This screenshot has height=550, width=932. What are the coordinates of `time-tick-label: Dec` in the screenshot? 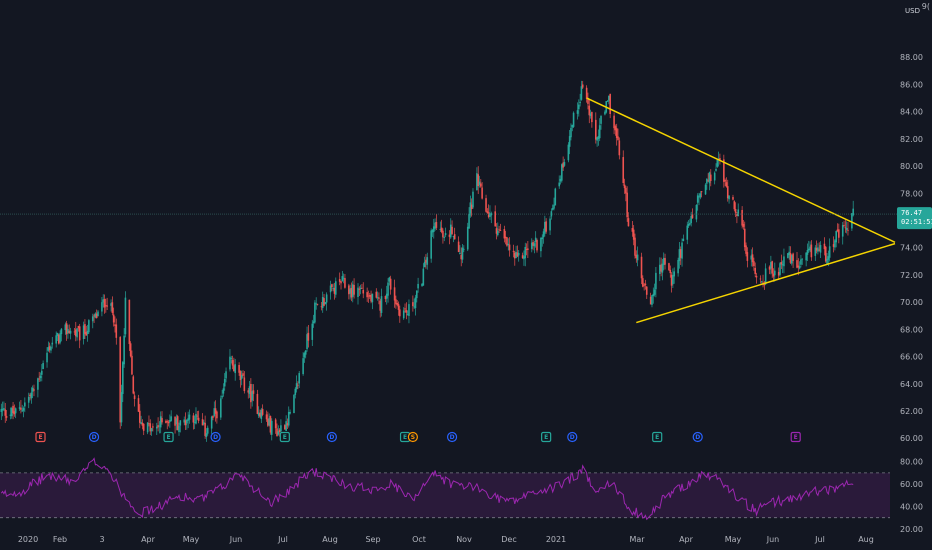 It's located at (508, 539).